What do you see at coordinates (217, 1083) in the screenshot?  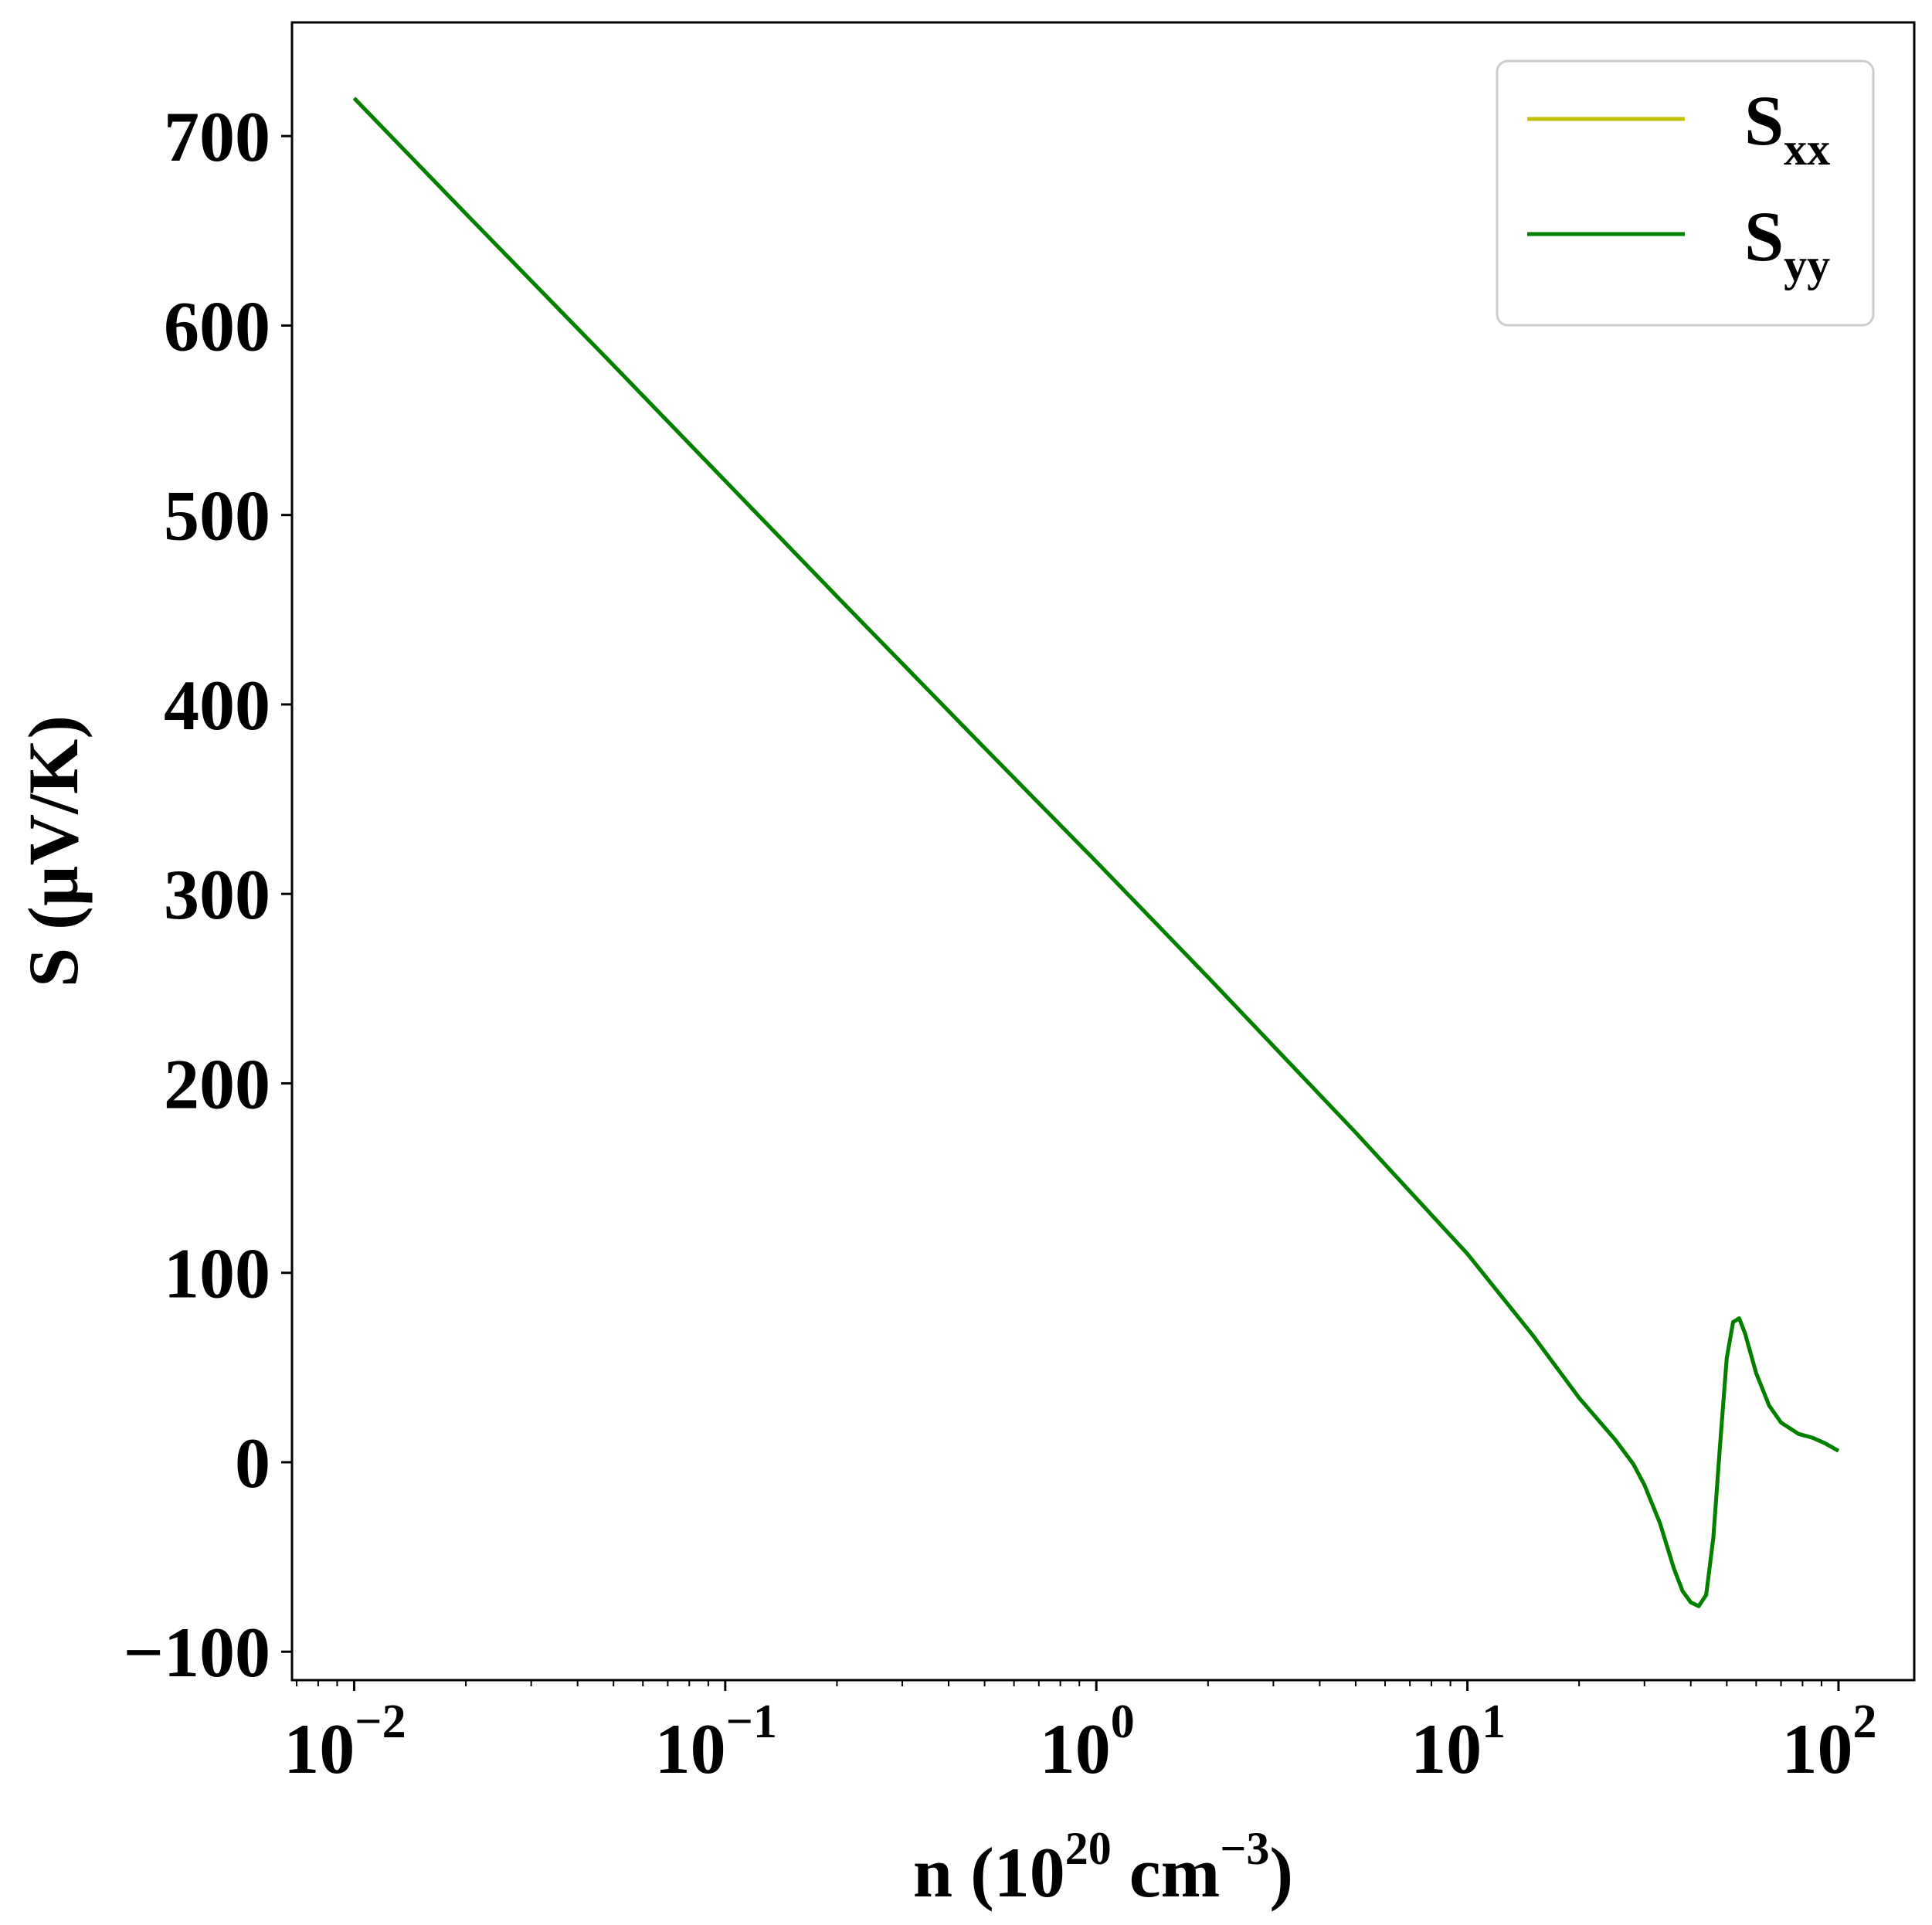 I see `y-tick-label: 200` at bounding box center [217, 1083].